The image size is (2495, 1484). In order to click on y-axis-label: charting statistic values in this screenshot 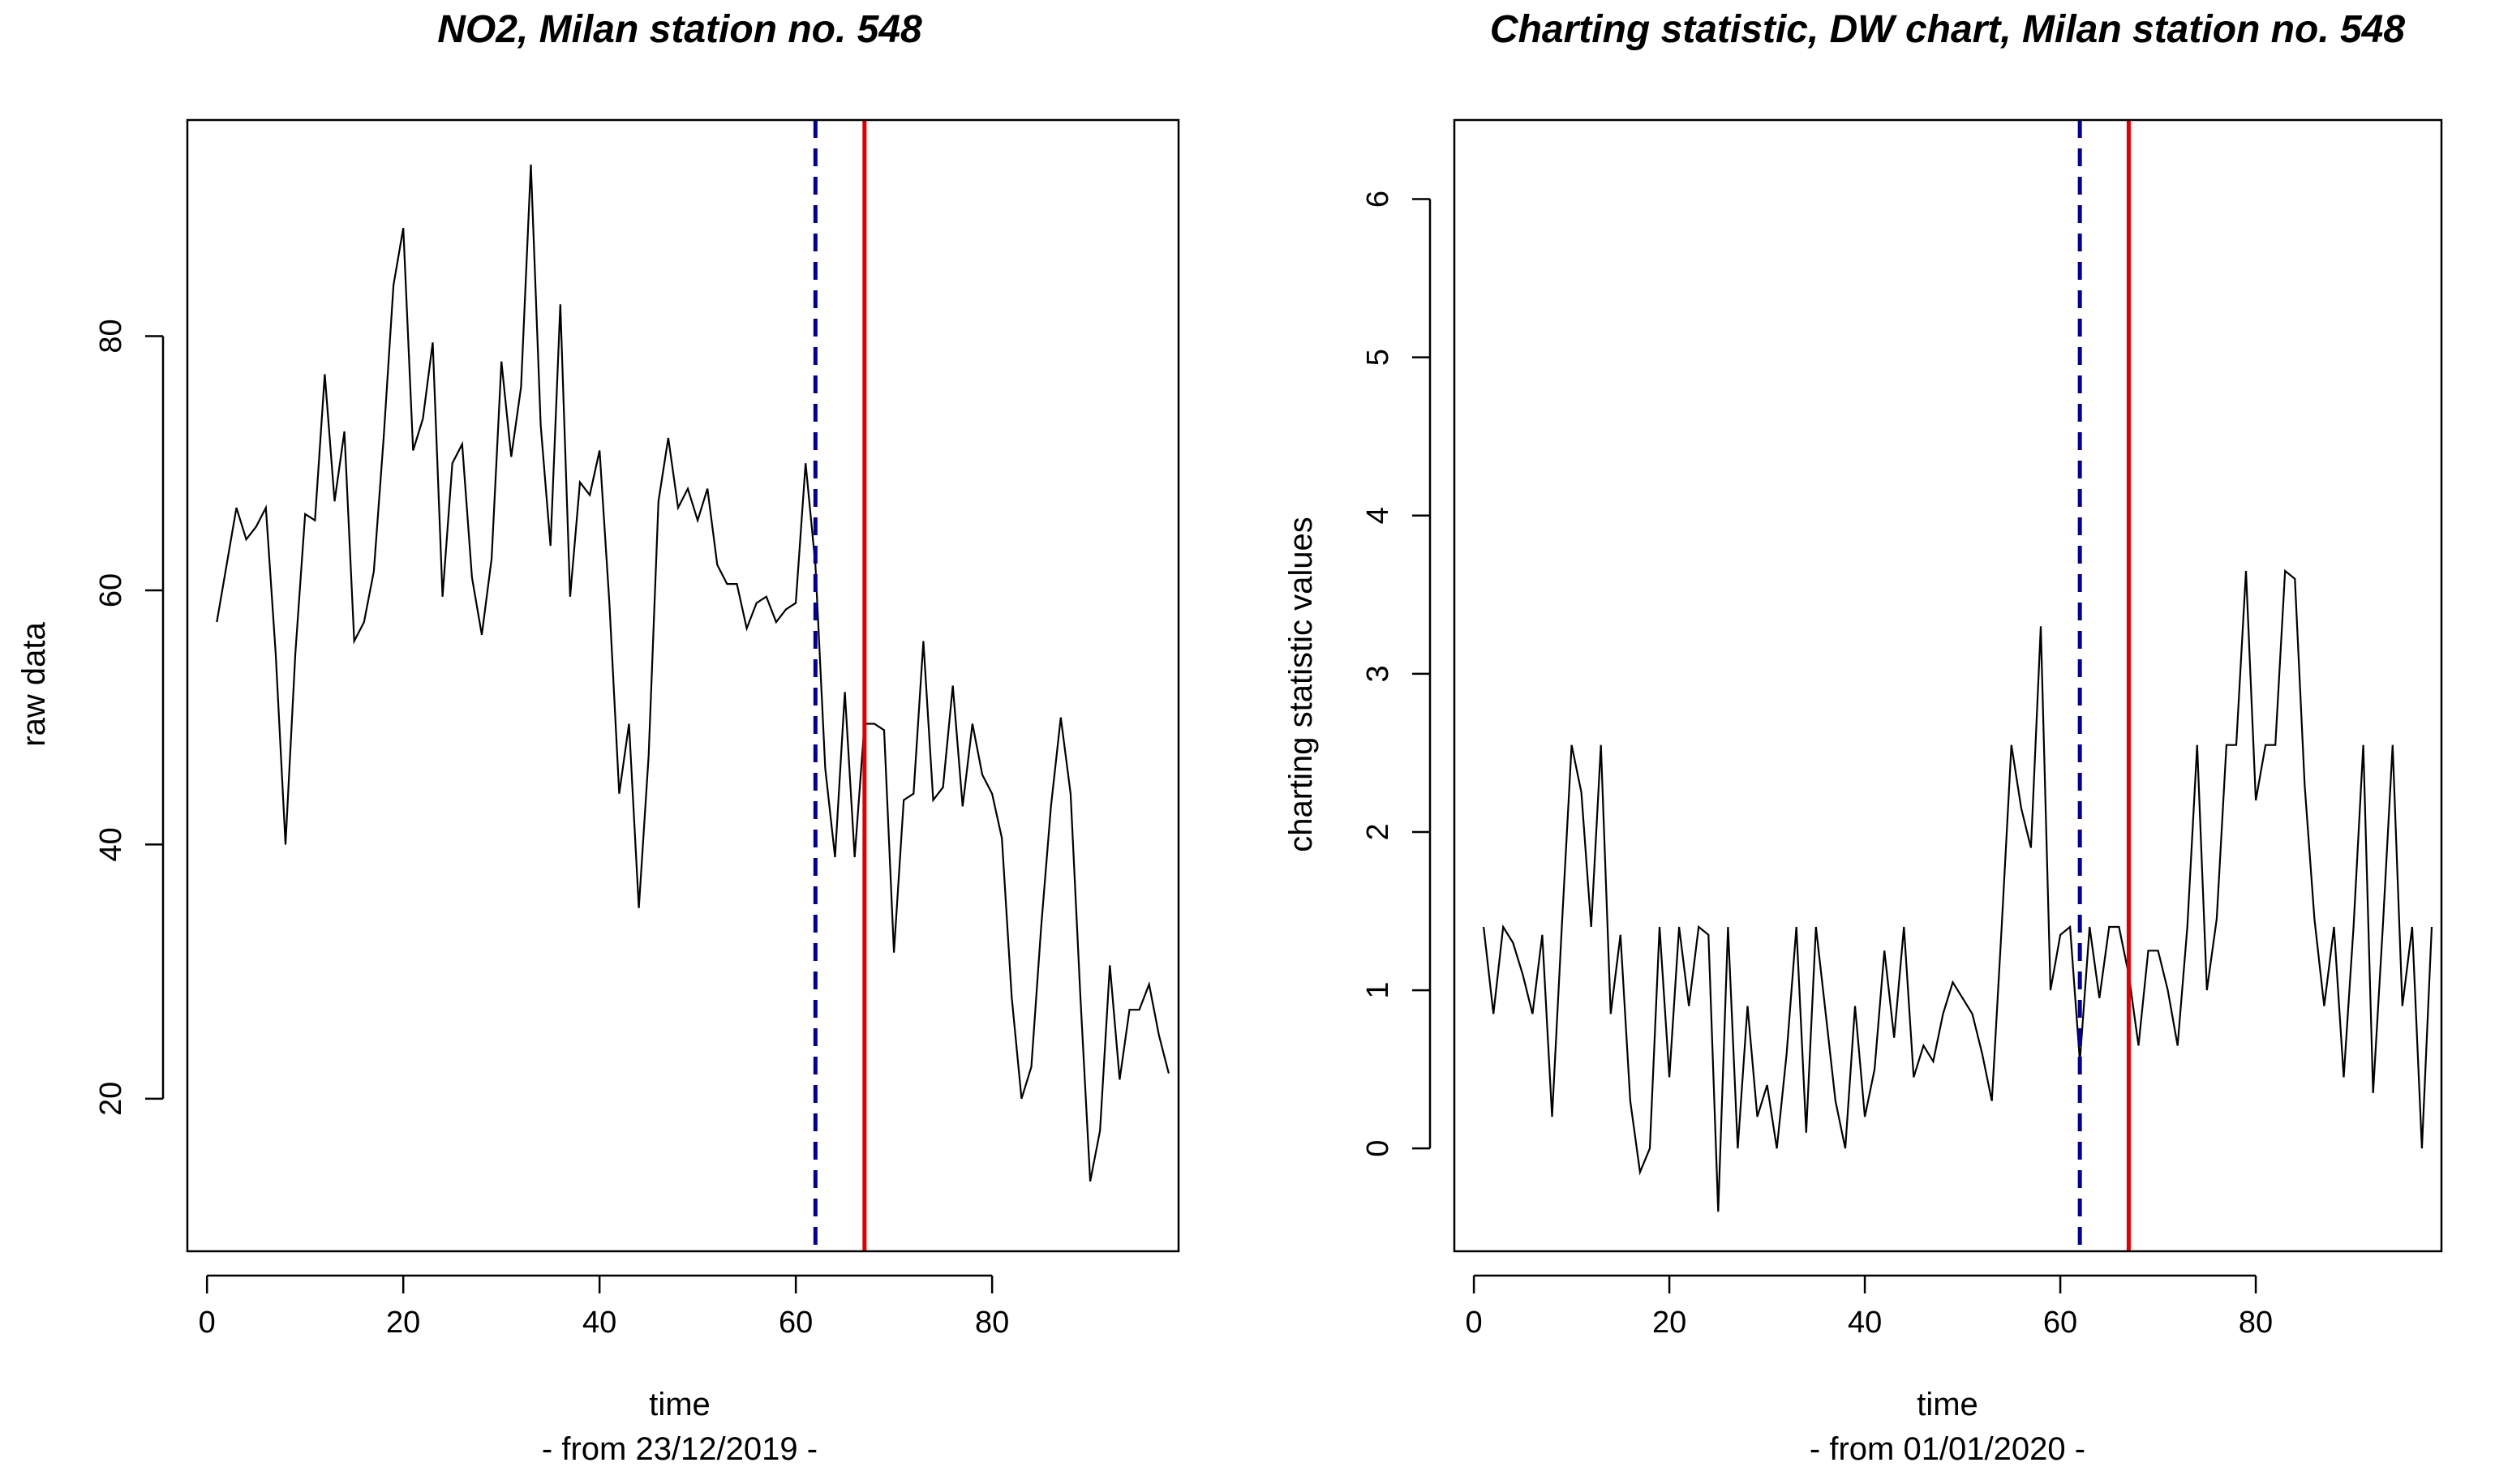, I will do `click(1301, 684)`.